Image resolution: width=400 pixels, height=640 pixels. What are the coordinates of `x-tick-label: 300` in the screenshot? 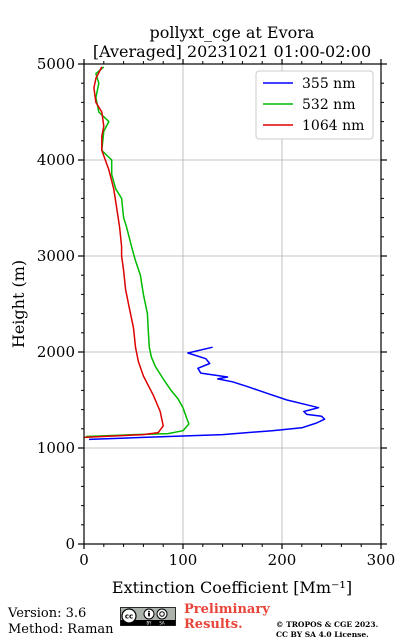 It's located at (381, 560).